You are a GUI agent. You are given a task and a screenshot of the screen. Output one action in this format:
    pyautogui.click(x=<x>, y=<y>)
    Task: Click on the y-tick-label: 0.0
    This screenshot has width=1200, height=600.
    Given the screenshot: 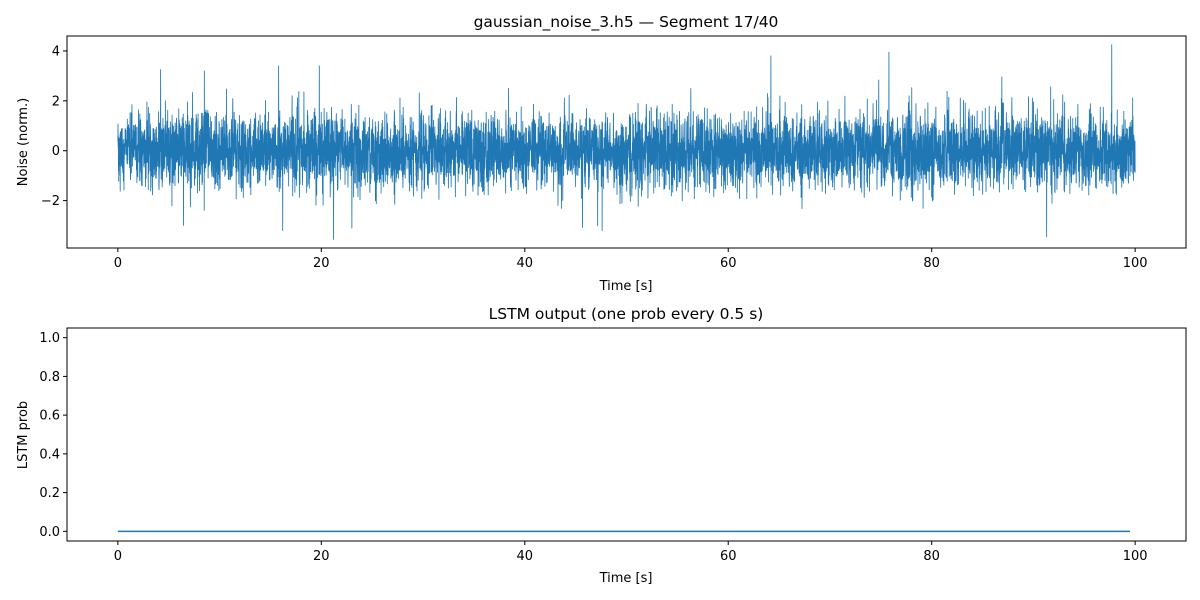 What is the action you would take?
    pyautogui.click(x=49, y=532)
    